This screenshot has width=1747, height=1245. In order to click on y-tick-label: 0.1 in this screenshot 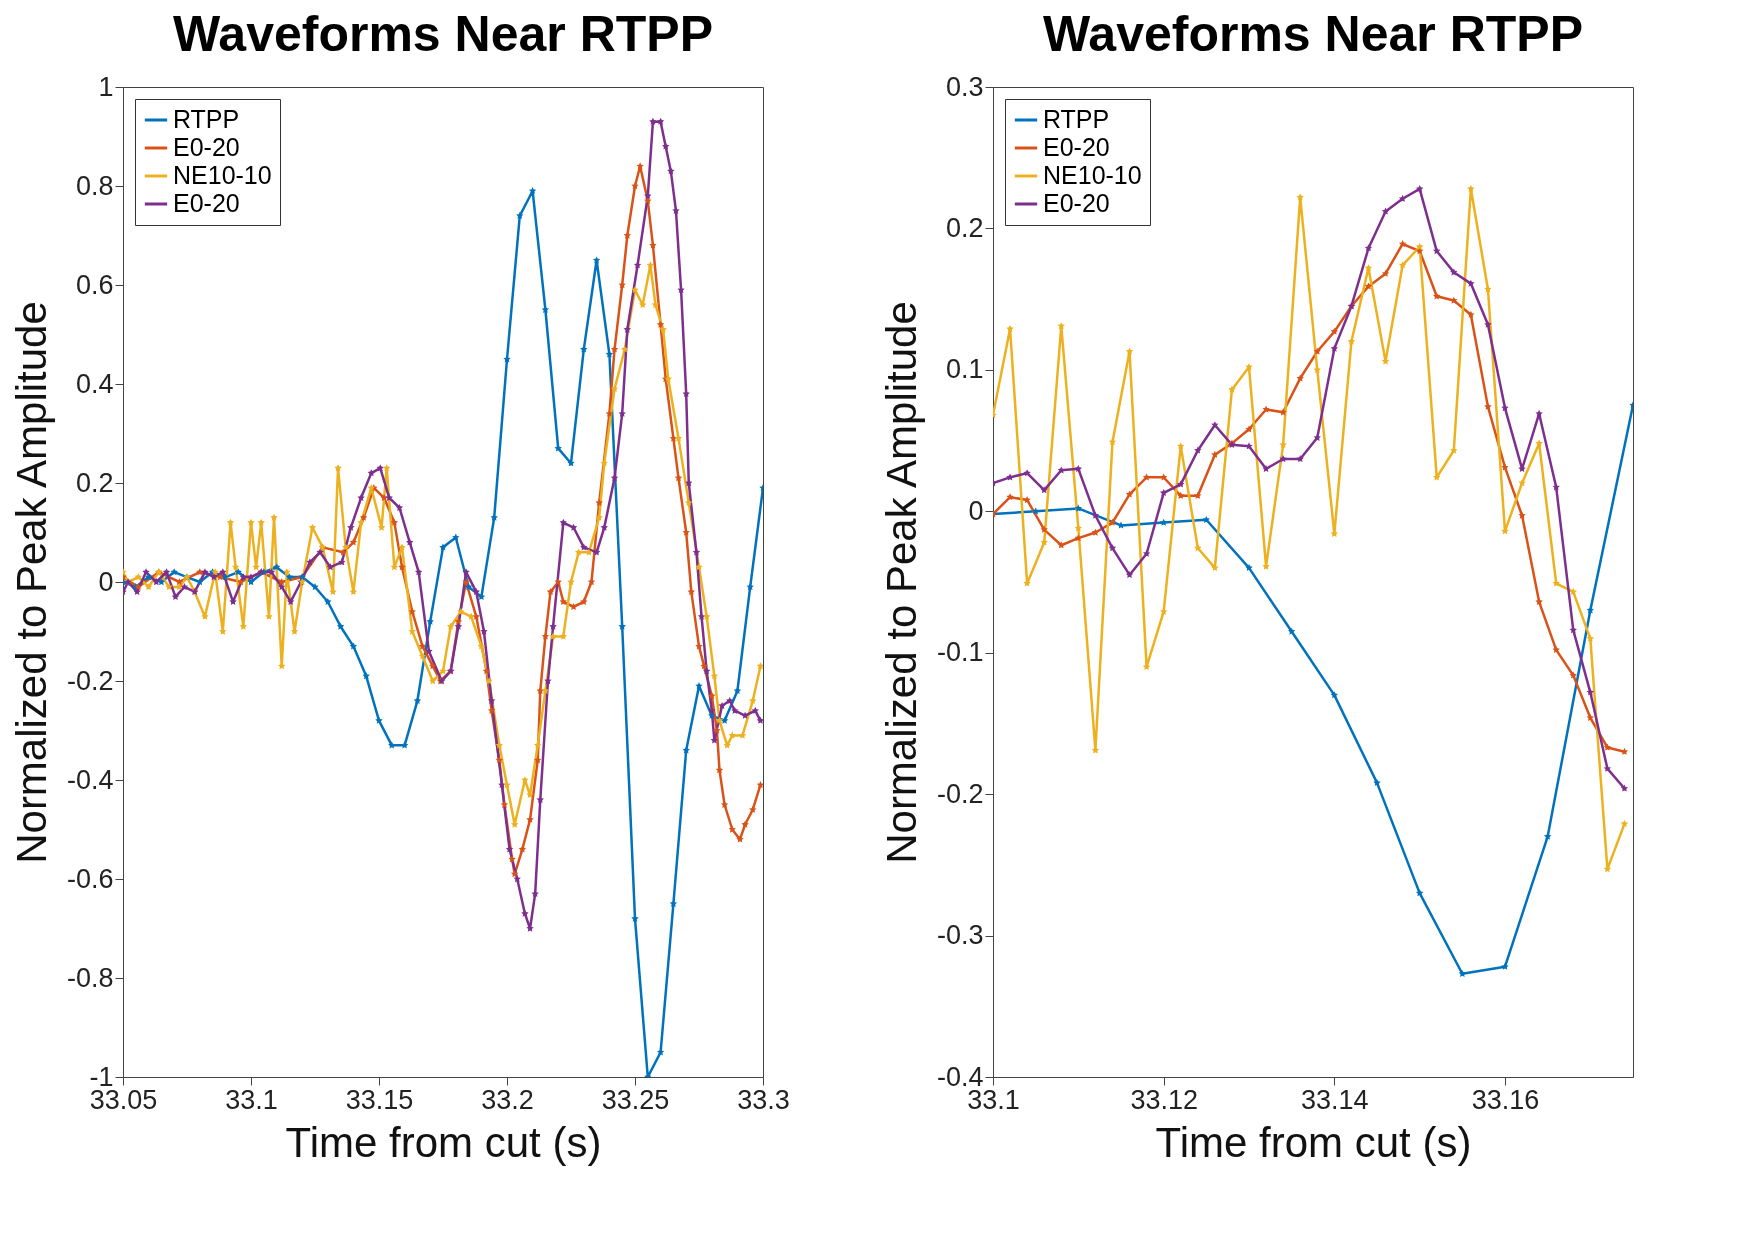, I will do `click(964, 369)`.